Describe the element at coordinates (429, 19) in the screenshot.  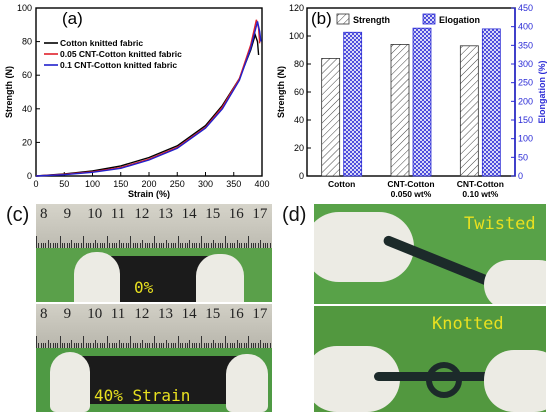
I see `legend-swatch-elongation` at that location.